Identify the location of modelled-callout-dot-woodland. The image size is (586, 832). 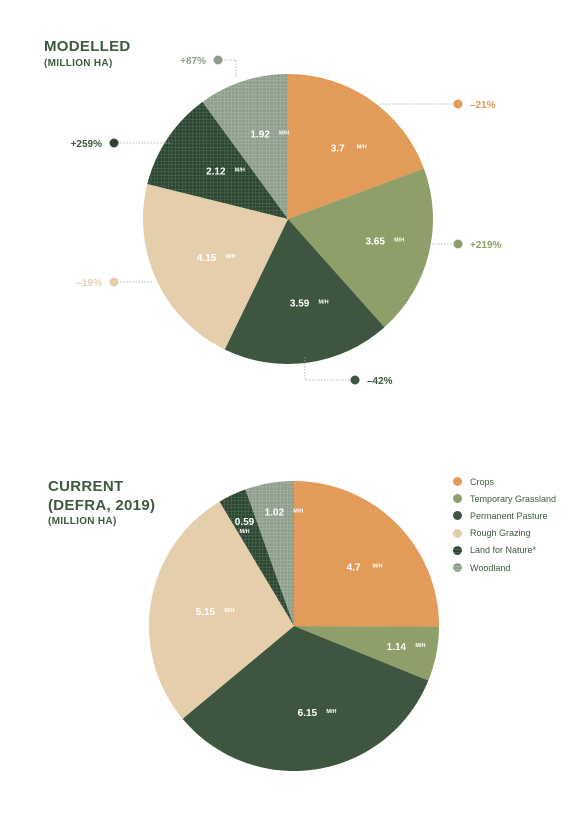
(218, 60).